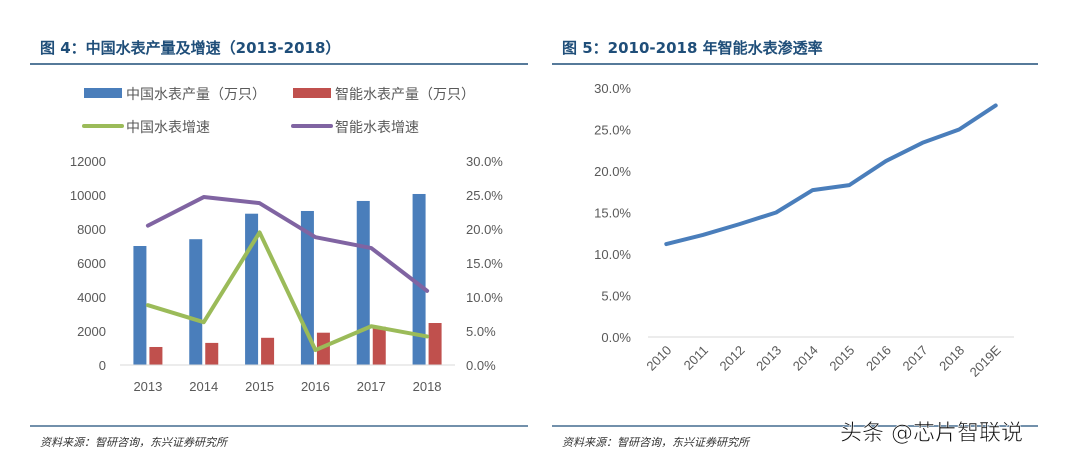 Image resolution: width=1080 pixels, height=459 pixels. What do you see at coordinates (91, 229) in the screenshot?
I see `y-left-tick-label: 8000` at bounding box center [91, 229].